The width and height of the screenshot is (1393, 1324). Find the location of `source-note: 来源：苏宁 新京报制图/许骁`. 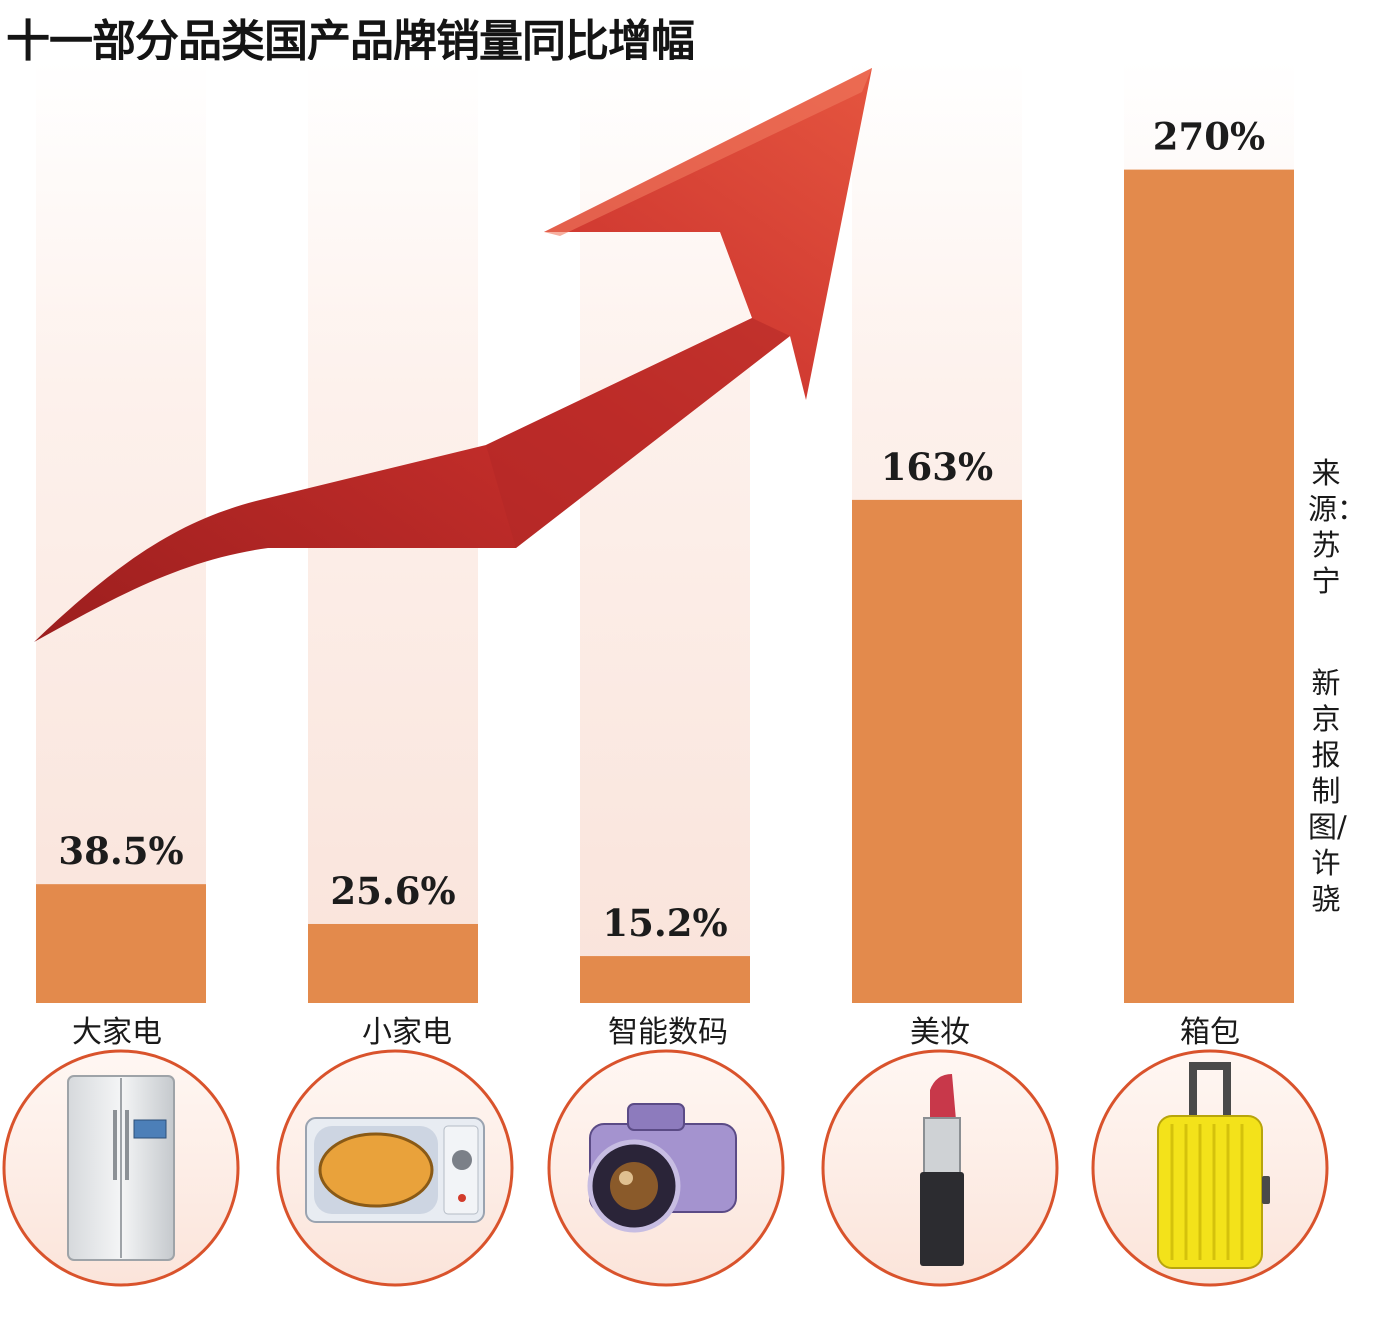

source-note: 来源：苏宁 新京报制图/许骁 is located at coordinates (1337, 686).